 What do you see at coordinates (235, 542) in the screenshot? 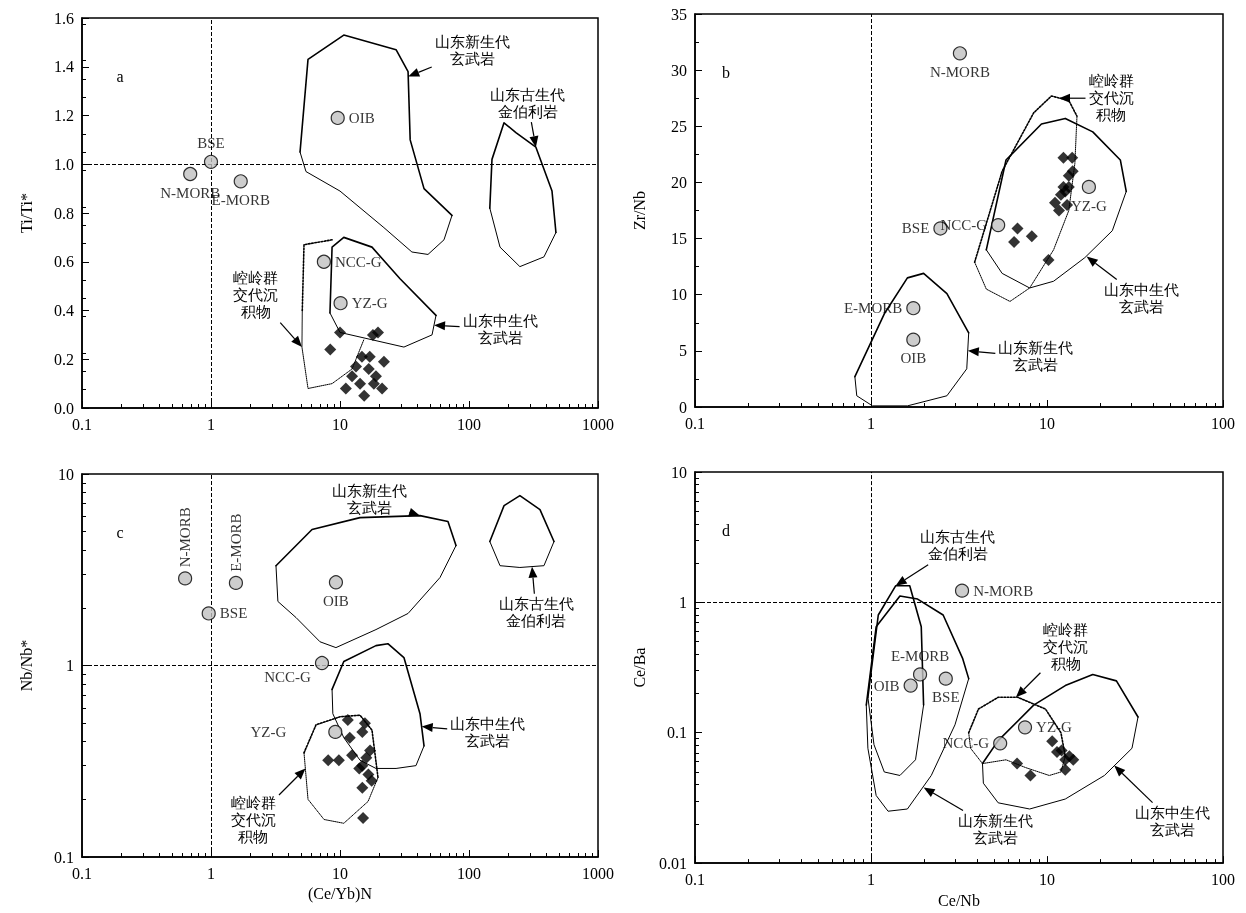
I see `text: E-MORB` at bounding box center [235, 542].